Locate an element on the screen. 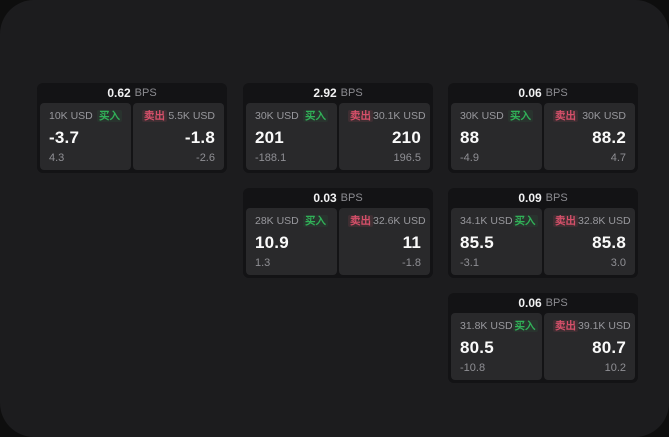  sell-change: -2.6 is located at coordinates (205, 158).